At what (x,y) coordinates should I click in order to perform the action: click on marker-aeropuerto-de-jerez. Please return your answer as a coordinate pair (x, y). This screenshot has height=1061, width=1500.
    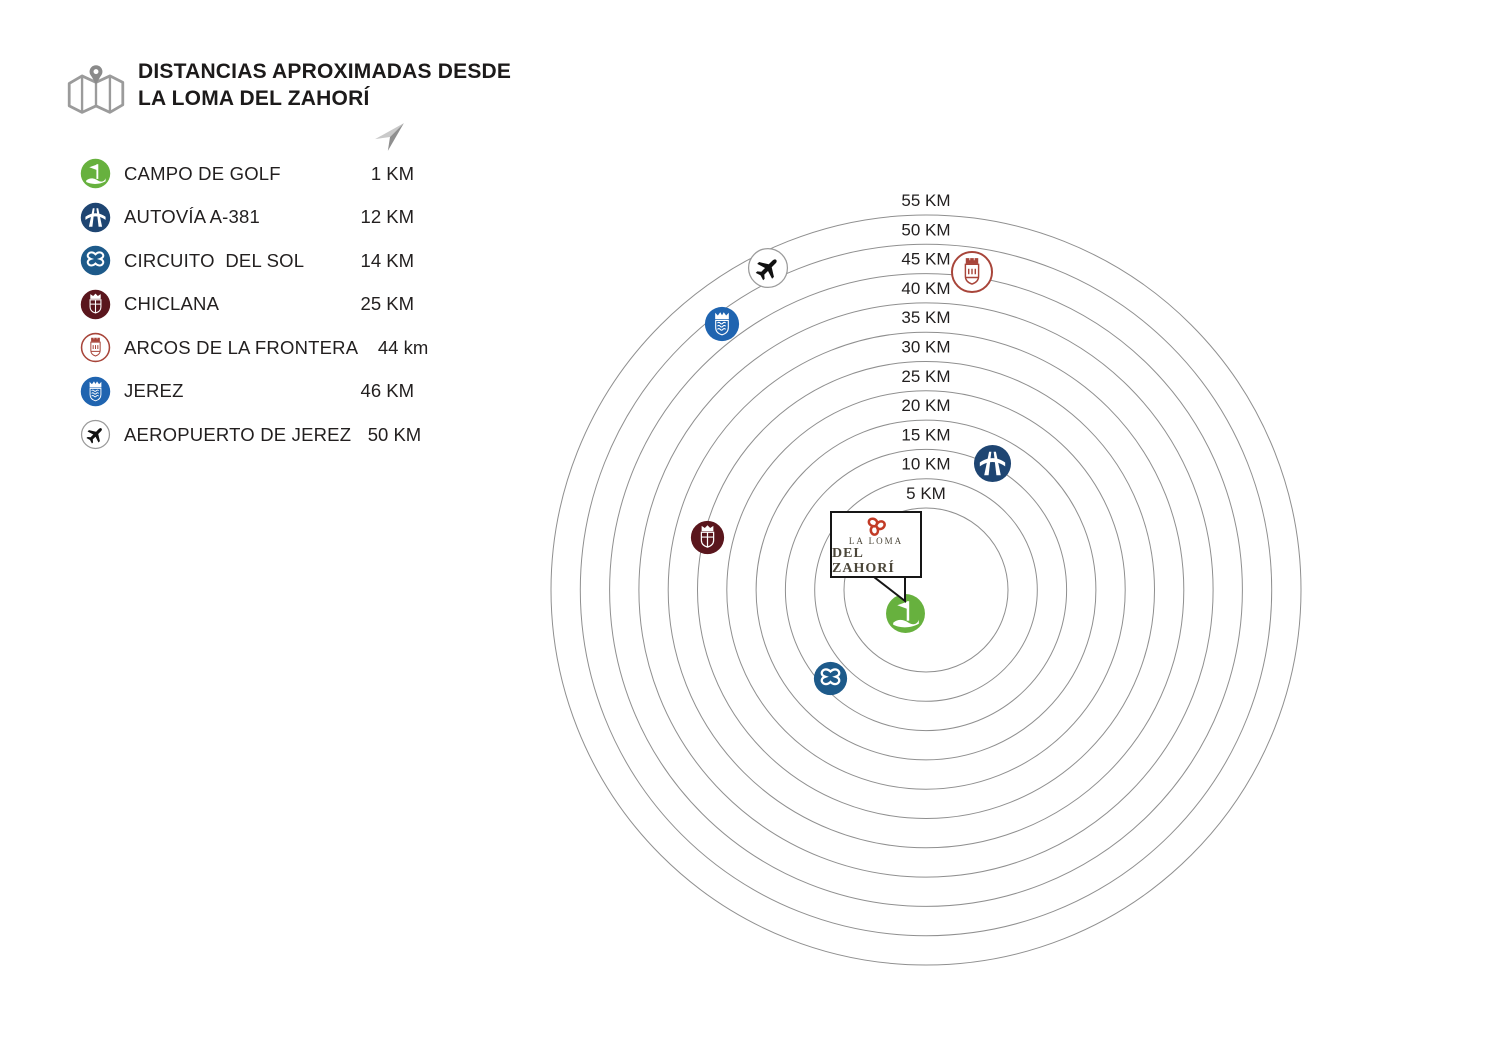
    Looking at the image, I should click on (768, 268).